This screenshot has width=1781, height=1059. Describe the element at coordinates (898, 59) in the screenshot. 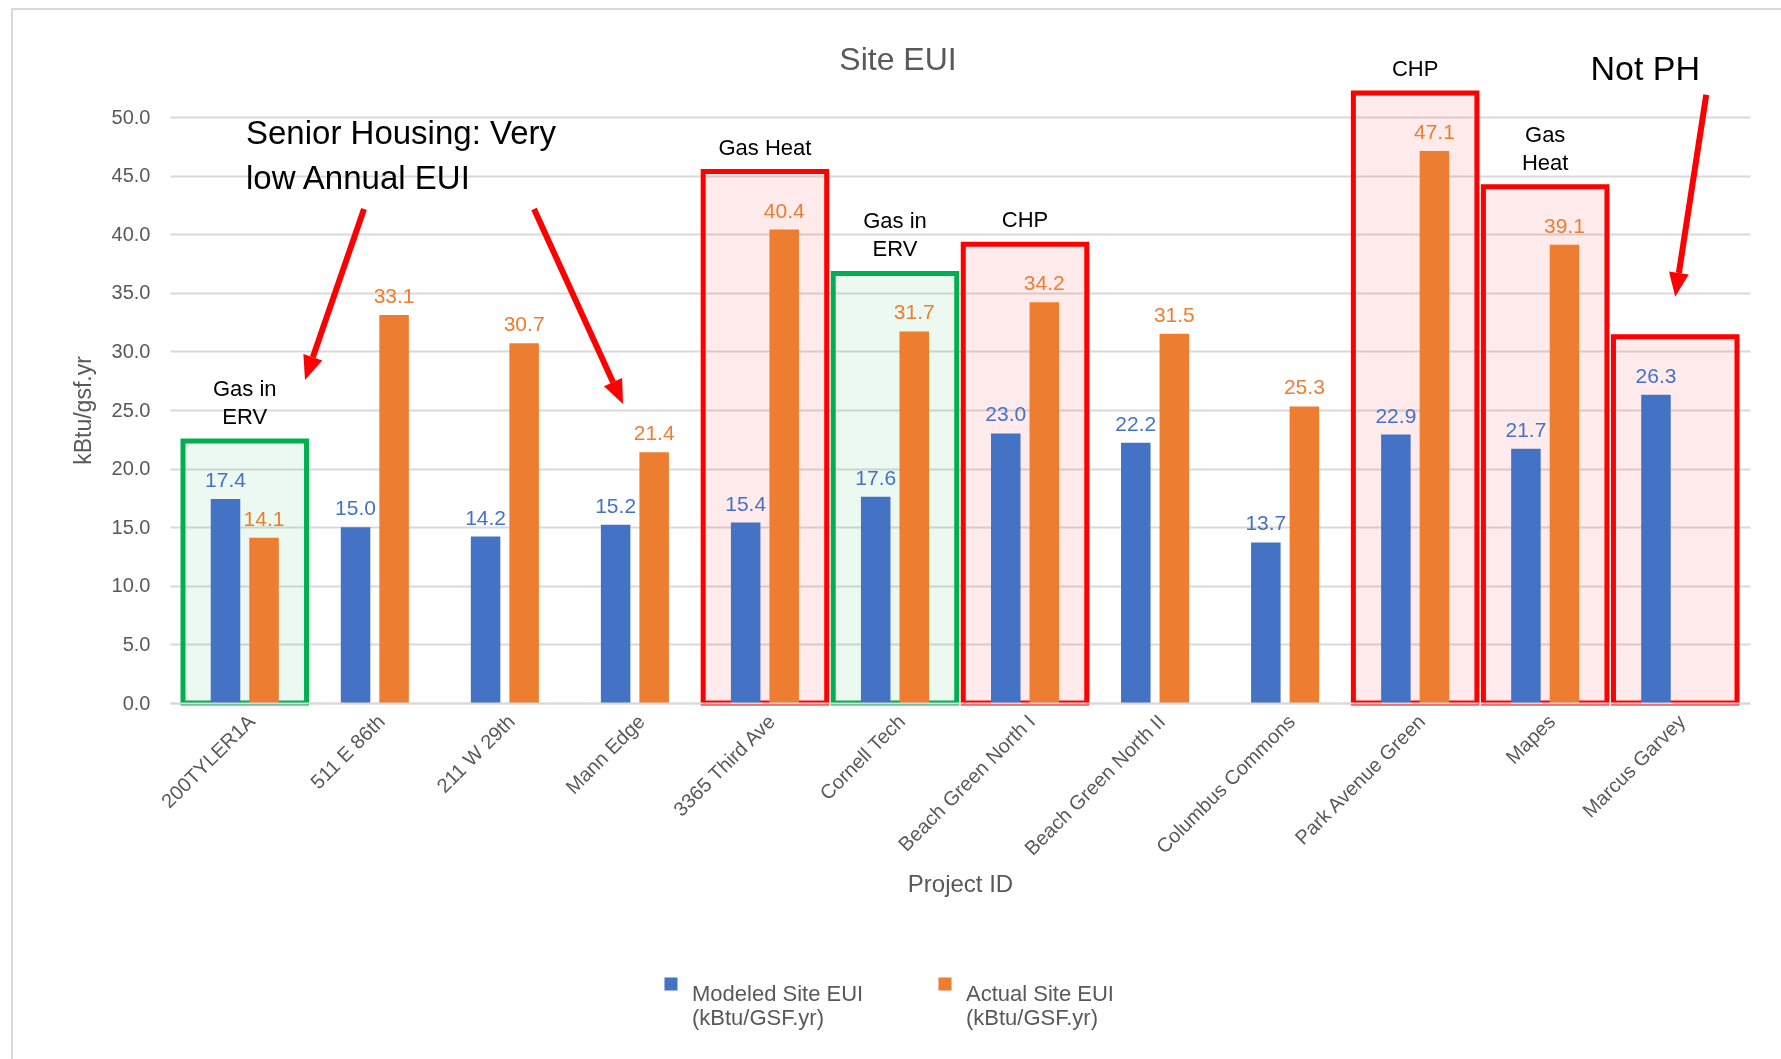

I see `chart-title: Site EUI` at that location.